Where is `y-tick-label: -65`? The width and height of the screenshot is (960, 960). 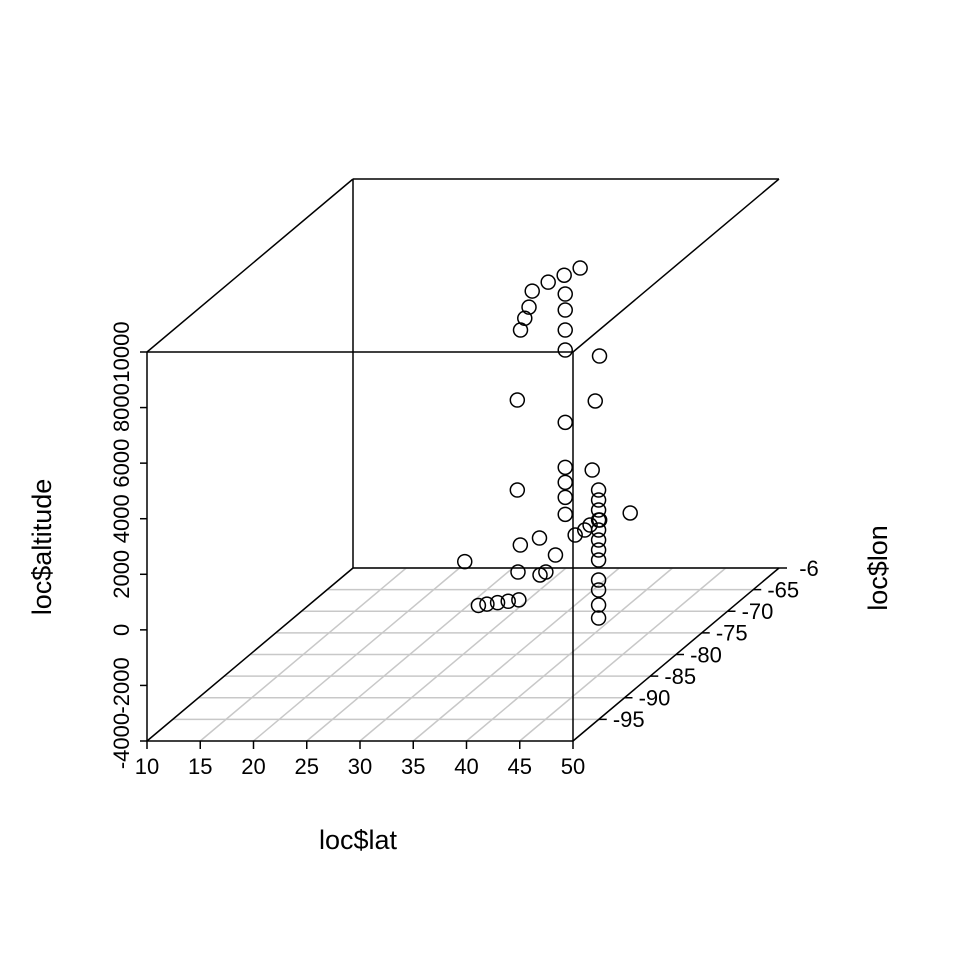
y-tick-label: -65 is located at coordinates (783, 589).